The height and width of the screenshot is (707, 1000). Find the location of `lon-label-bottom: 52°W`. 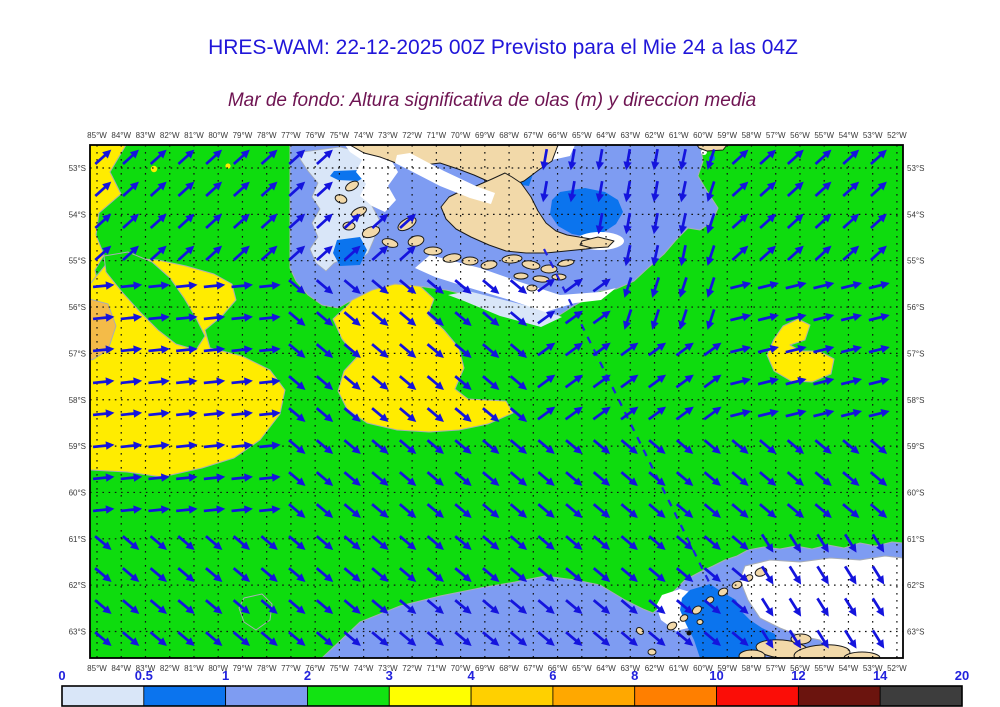

lon-label-bottom: 52°W is located at coordinates (897, 668).